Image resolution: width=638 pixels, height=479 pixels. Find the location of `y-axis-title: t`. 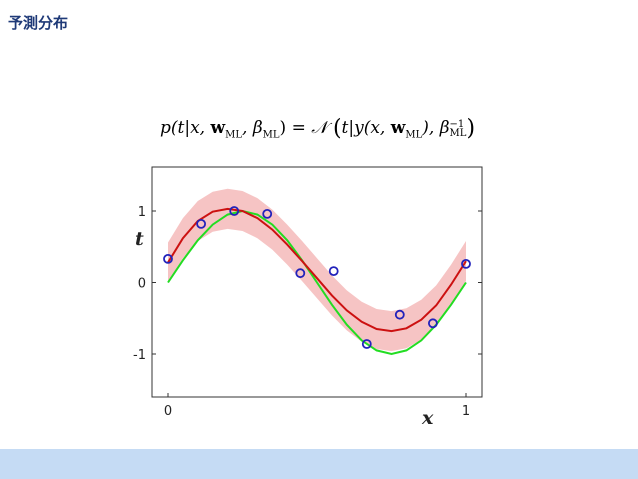

y-axis-title: t is located at coordinates (139, 239).